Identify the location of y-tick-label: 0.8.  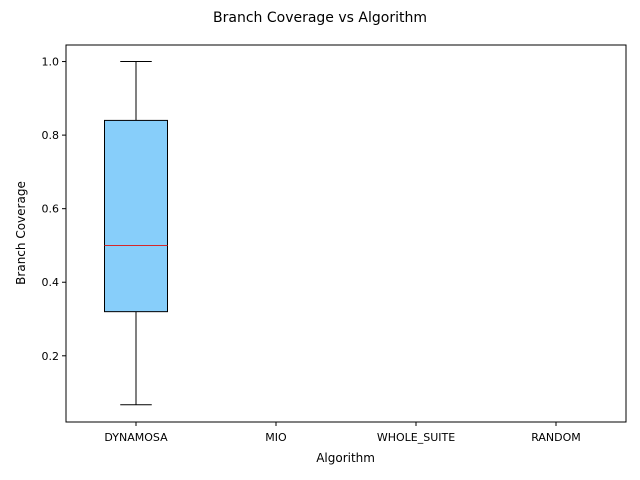
(51, 135).